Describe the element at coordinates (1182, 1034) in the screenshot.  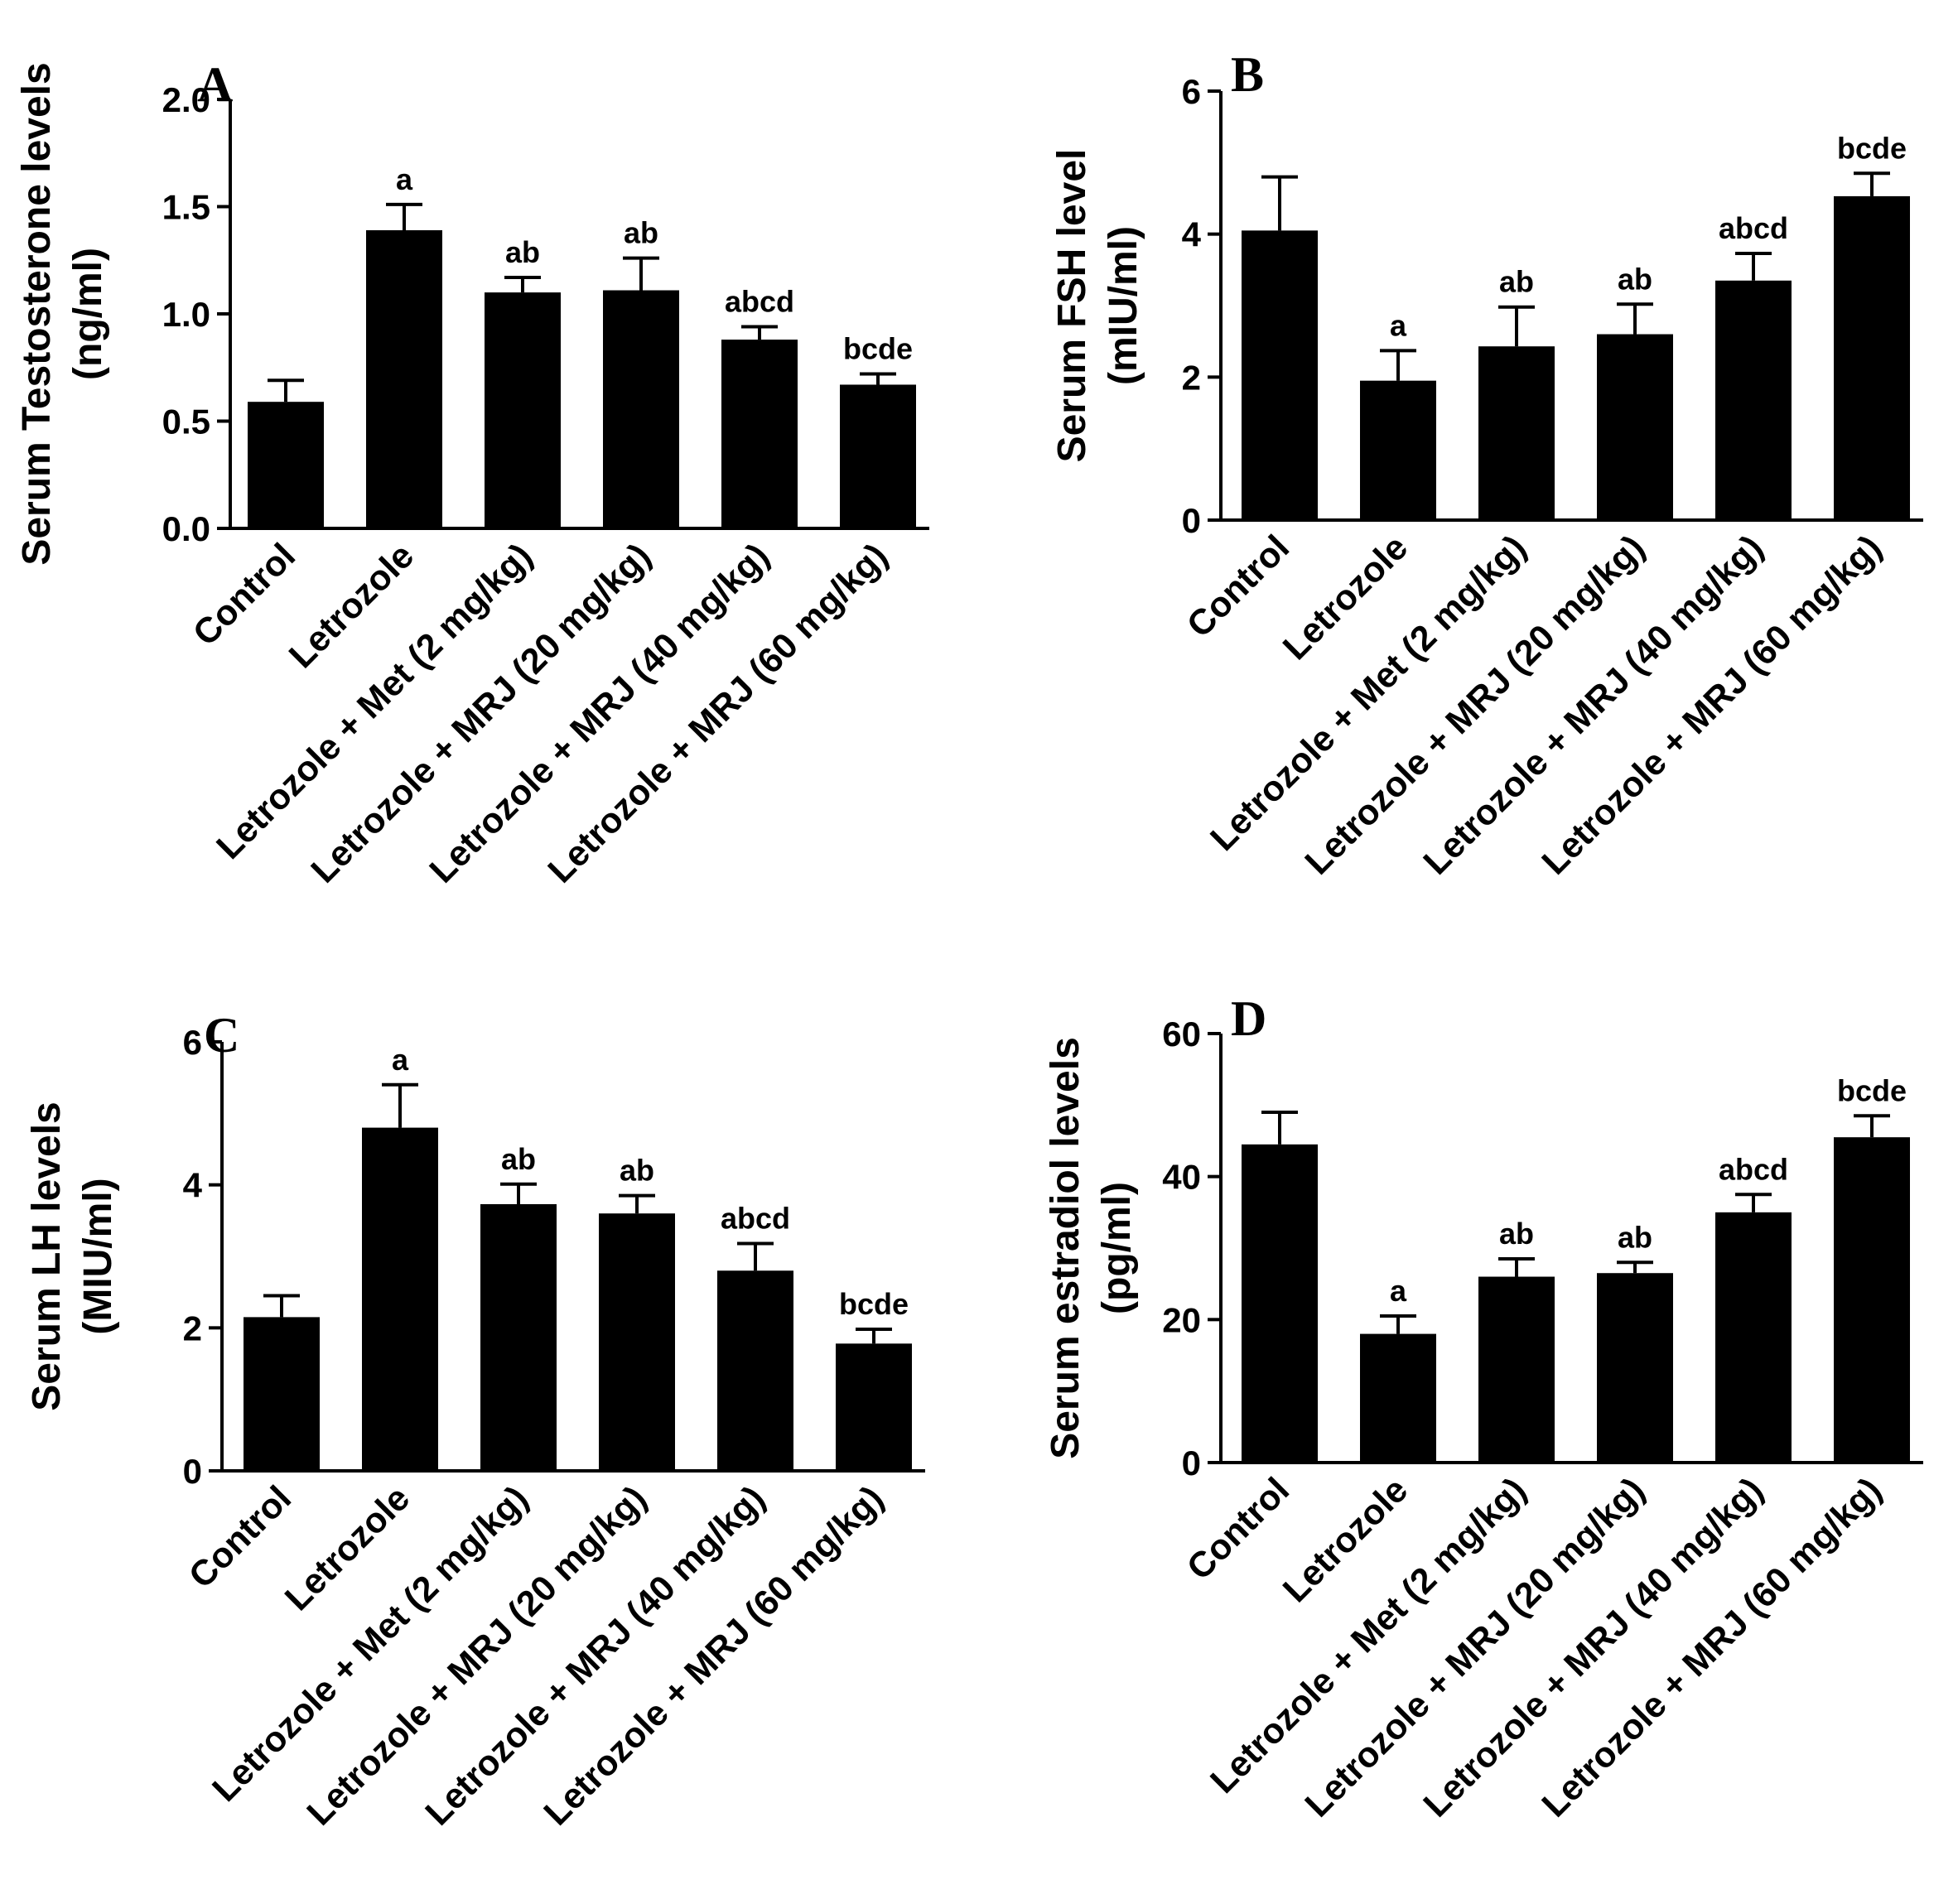
I see `y-tick-label: 60` at that location.